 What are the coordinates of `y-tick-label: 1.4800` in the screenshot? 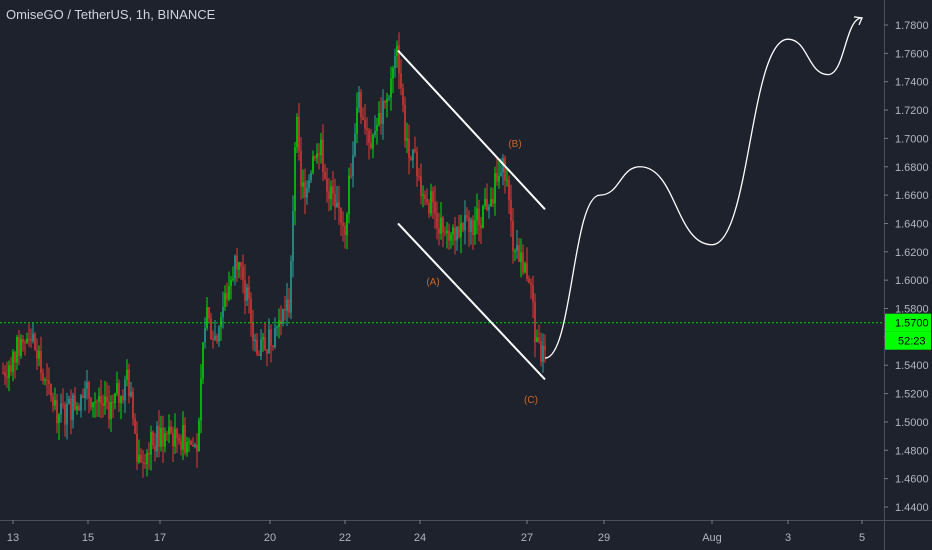 It's located at (912, 451).